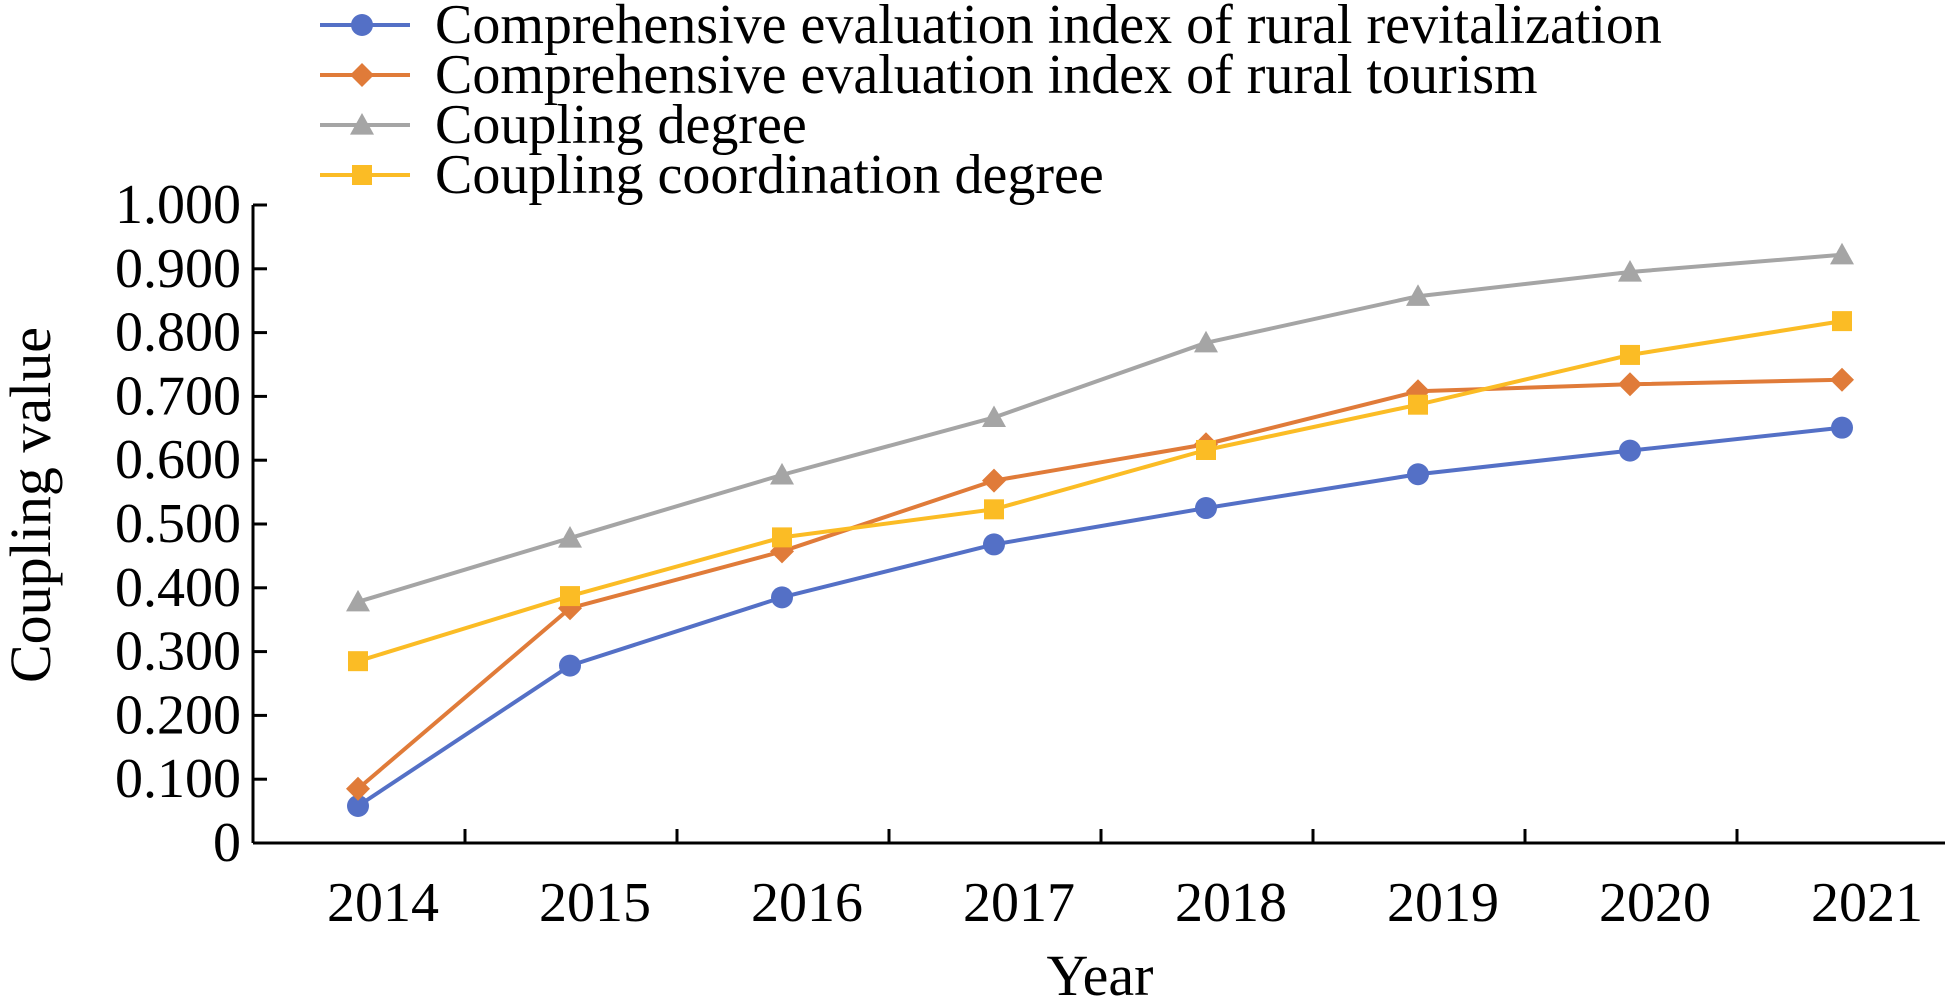 Image resolution: width=1947 pixels, height=1003 pixels. Describe the element at coordinates (227, 843) in the screenshot. I see `y-tick-label: 0` at that location.